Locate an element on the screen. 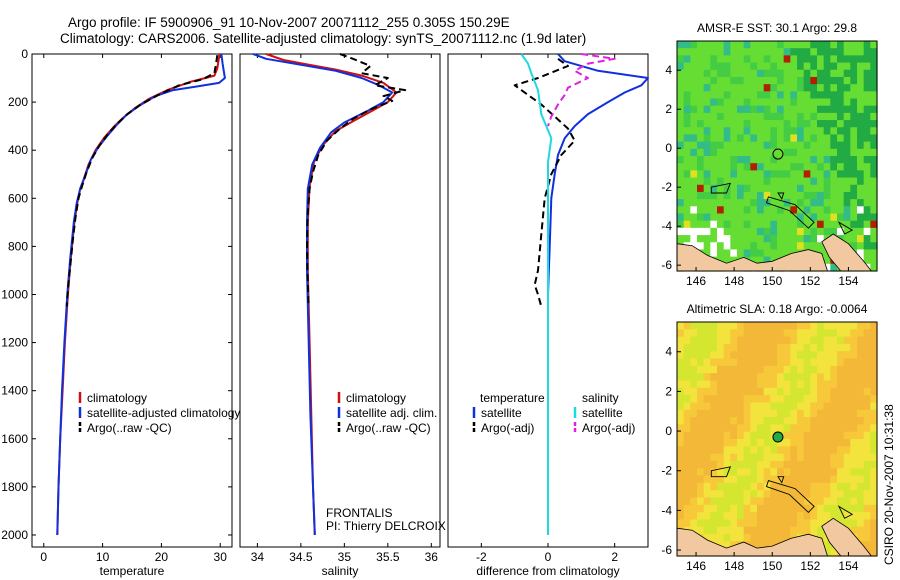  temperature-legend-entry: climatology is located at coordinates (117, 398).